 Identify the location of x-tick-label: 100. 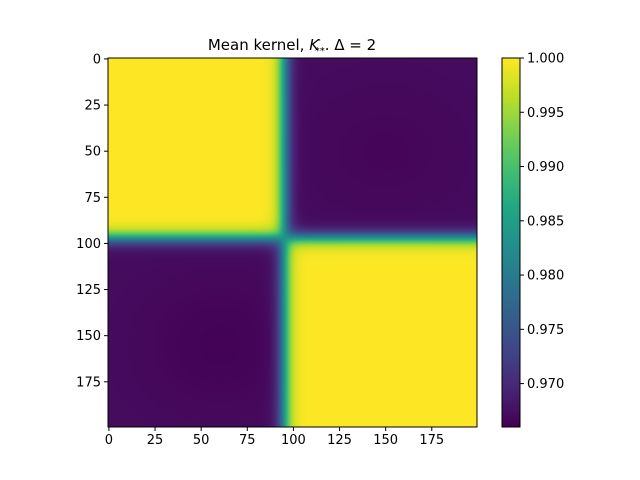
(293, 440).